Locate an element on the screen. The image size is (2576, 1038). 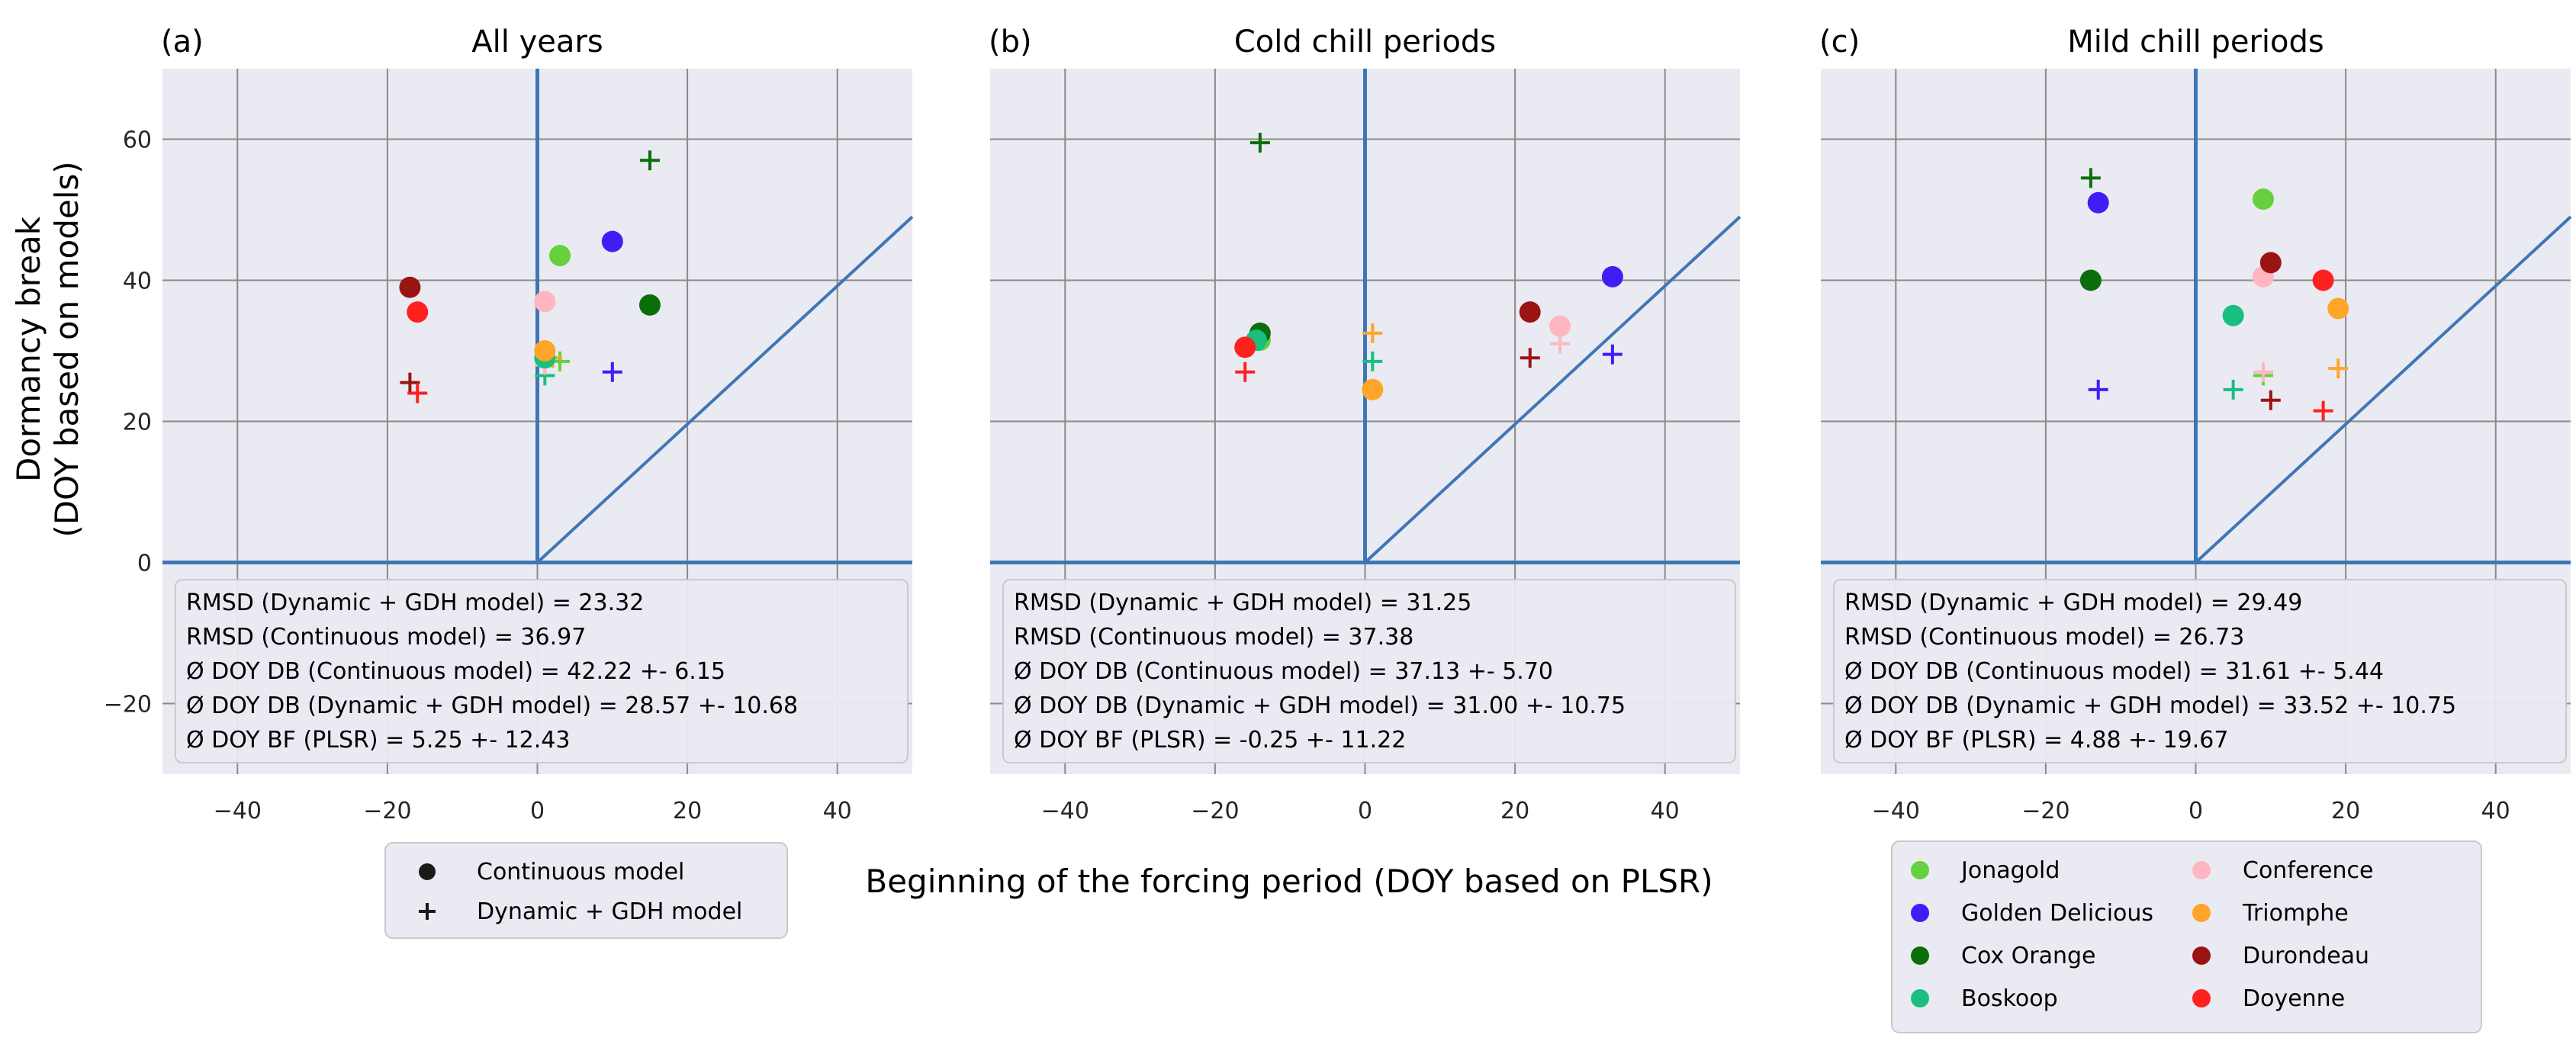
stats-line: Ø DOY BF (PLSR) = 5.25 +- 12.43 is located at coordinates (378, 740).